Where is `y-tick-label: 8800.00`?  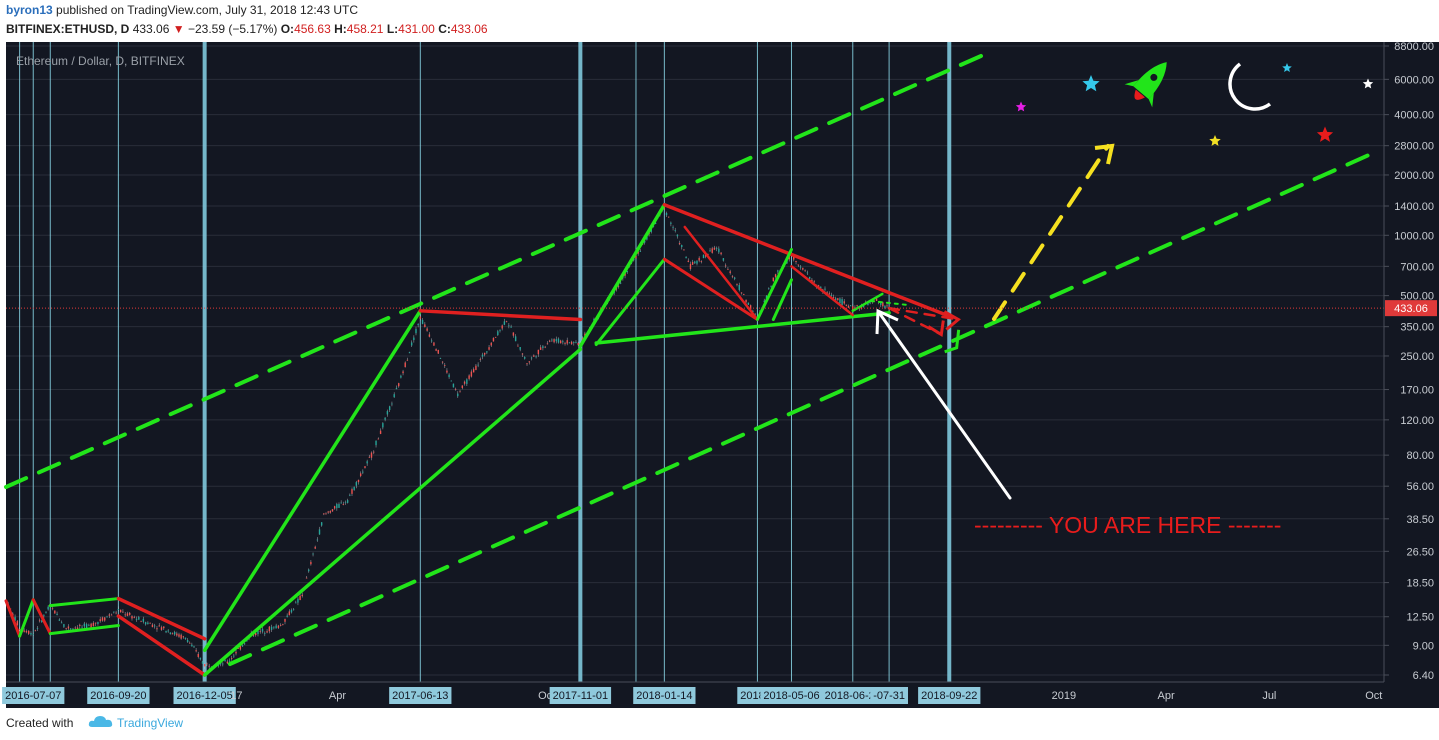 y-tick-label: 8800.00 is located at coordinates (1414, 47).